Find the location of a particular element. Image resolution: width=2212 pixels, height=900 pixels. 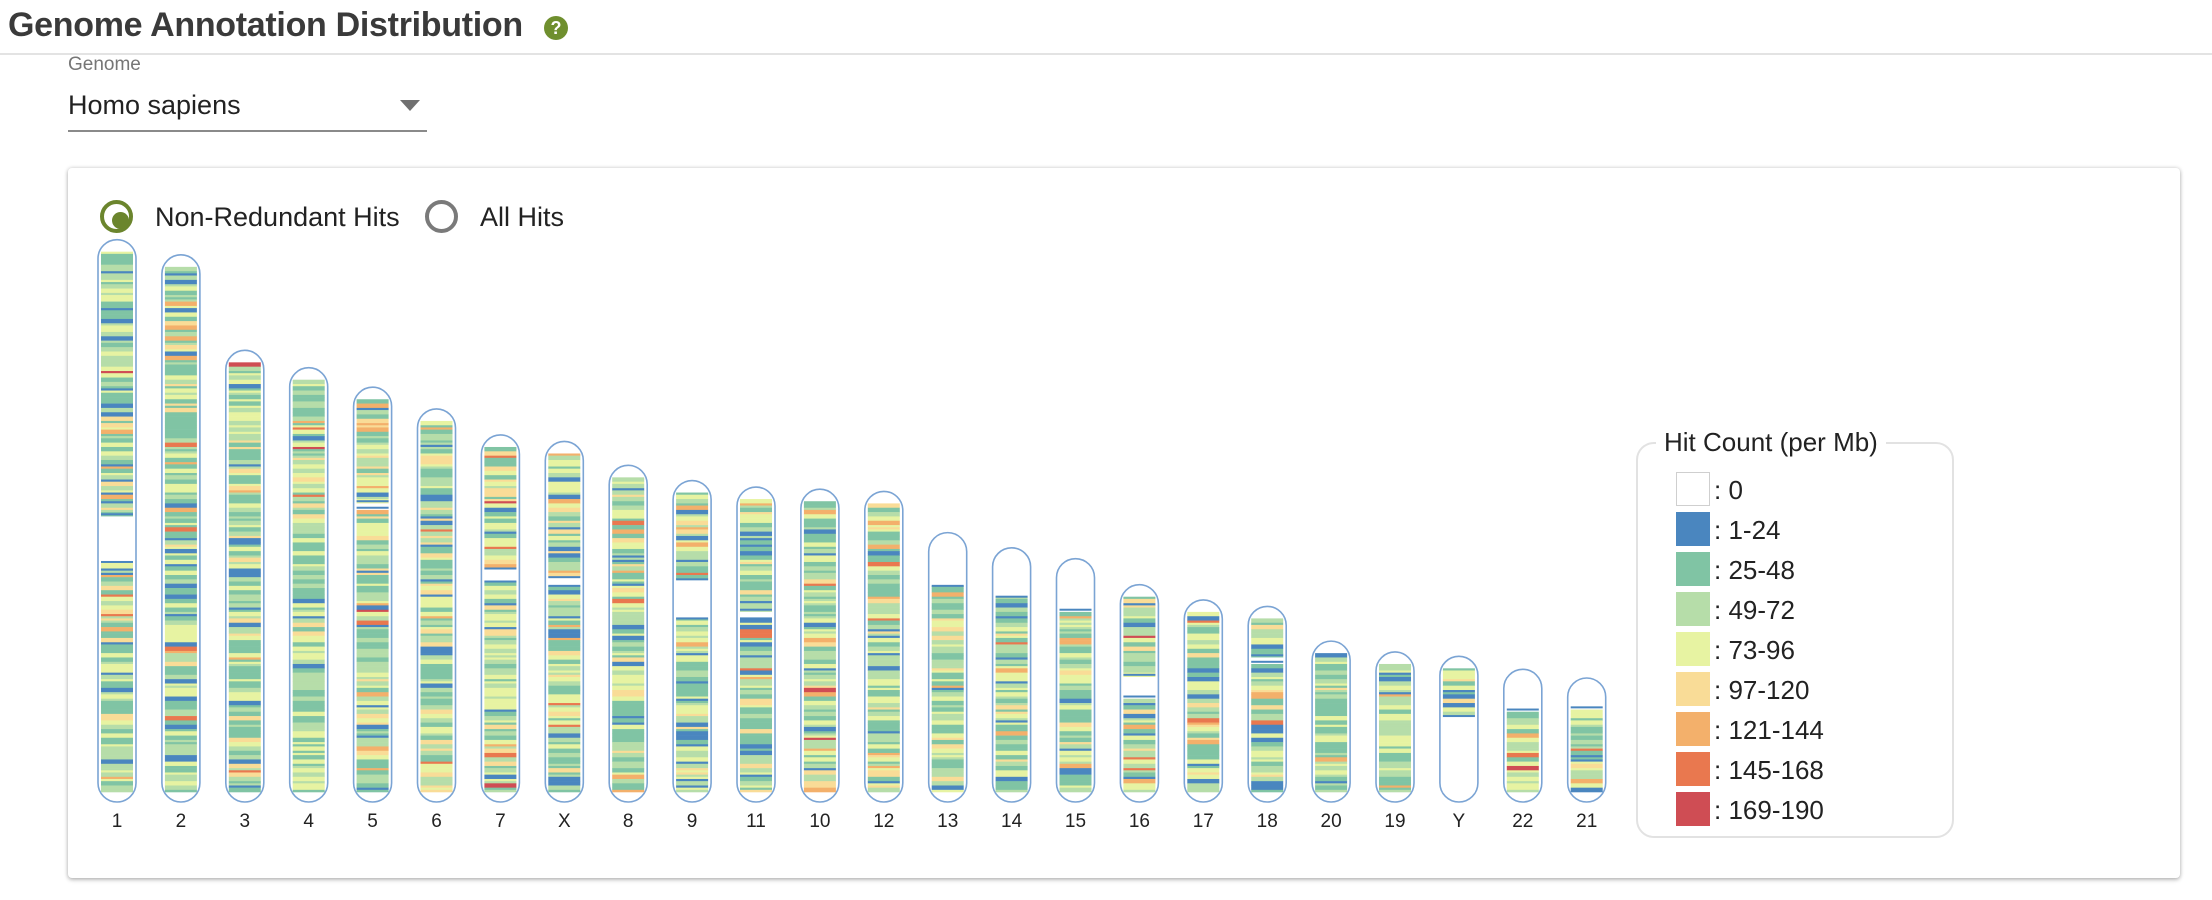

chromosome-5: 5 is located at coordinates (372, 609).